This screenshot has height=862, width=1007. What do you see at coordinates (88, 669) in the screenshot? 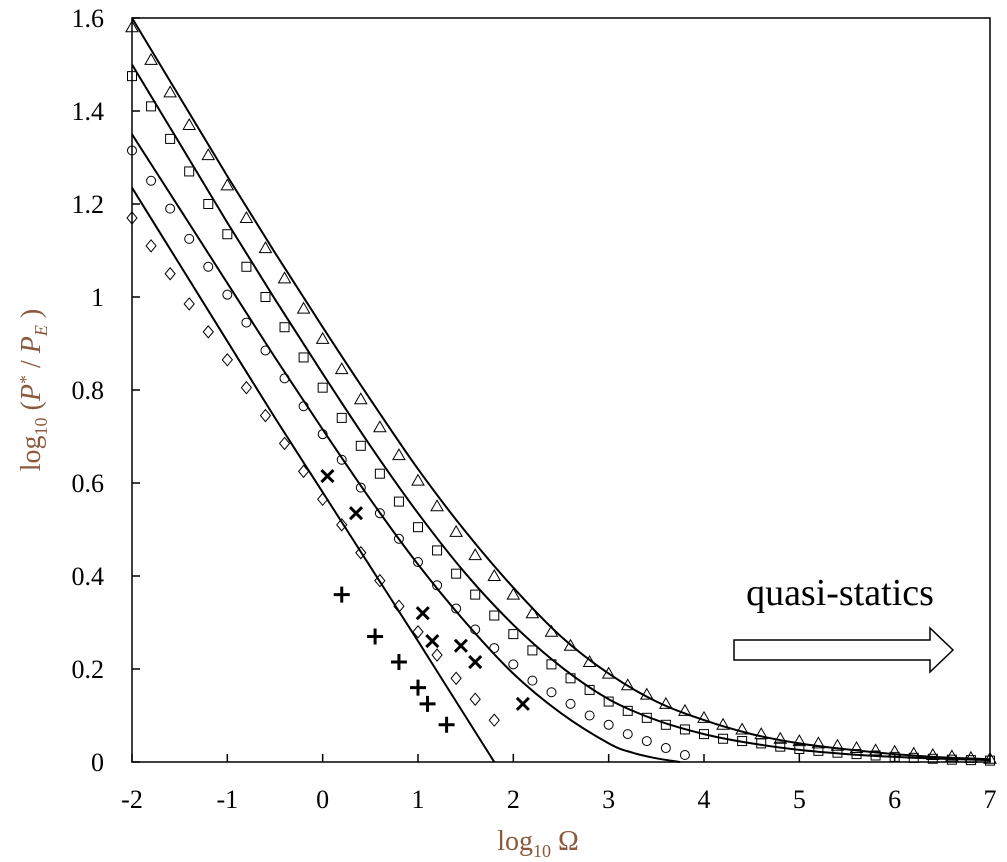
I see `y-tick-label: 0.2` at bounding box center [88, 669].